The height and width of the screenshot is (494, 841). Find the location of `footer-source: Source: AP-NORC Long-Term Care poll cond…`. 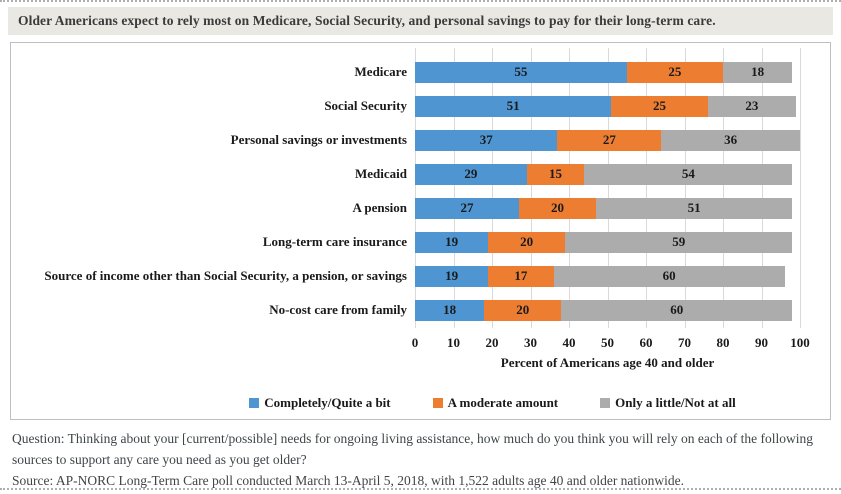

footer-source: Source: AP-NORC Long-Term Care poll cond… is located at coordinates (348, 480).